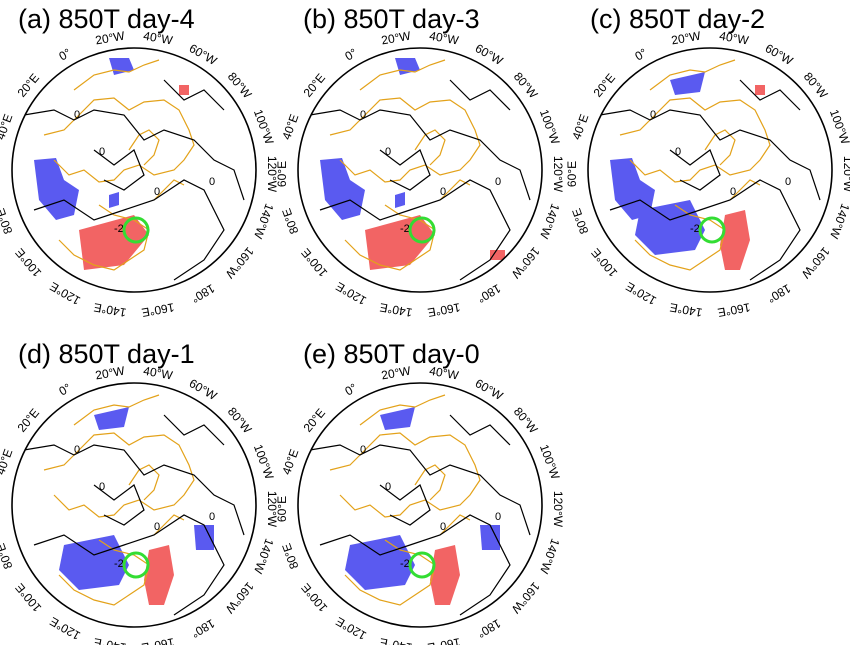  I want to click on longitude-label: 160°W, so click(525, 597).